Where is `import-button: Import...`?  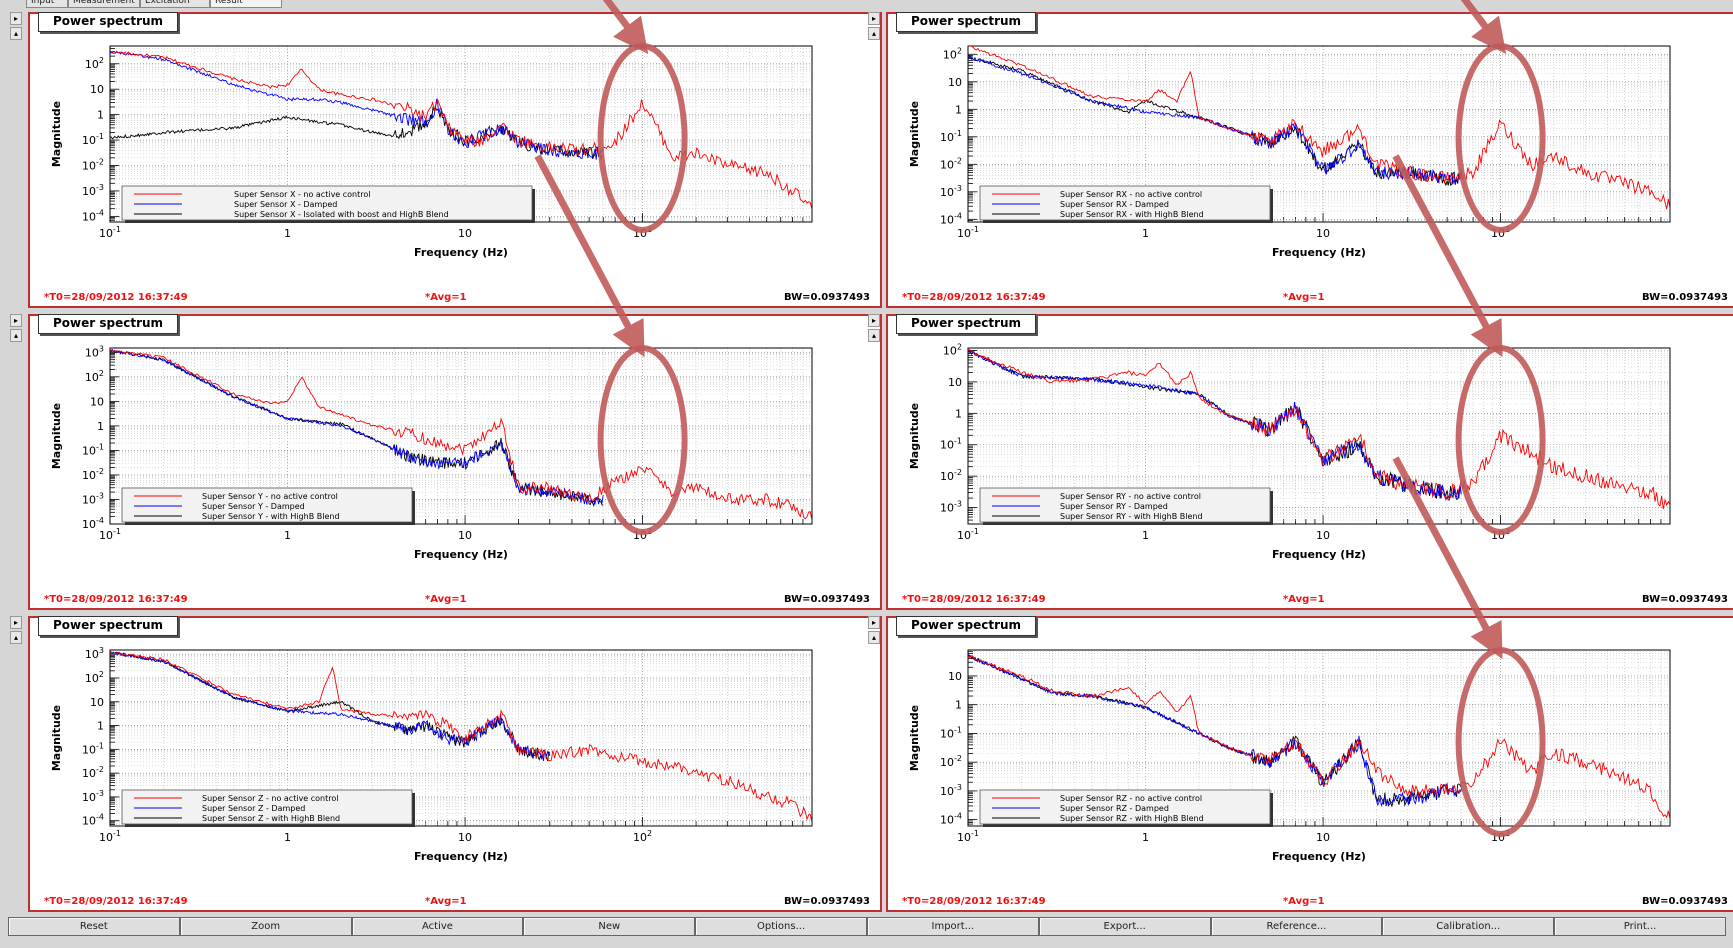
import-button: Import... is located at coordinates (952, 926).